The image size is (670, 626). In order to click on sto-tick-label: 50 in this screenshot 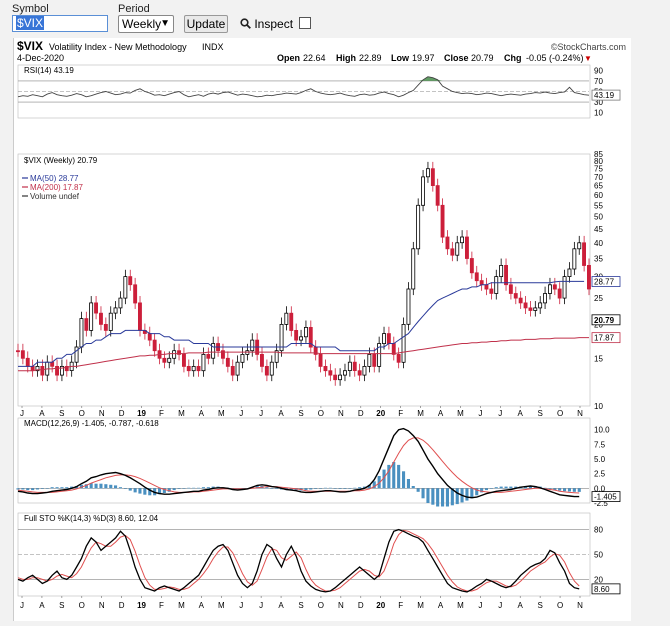, I will do `click(598, 555)`.